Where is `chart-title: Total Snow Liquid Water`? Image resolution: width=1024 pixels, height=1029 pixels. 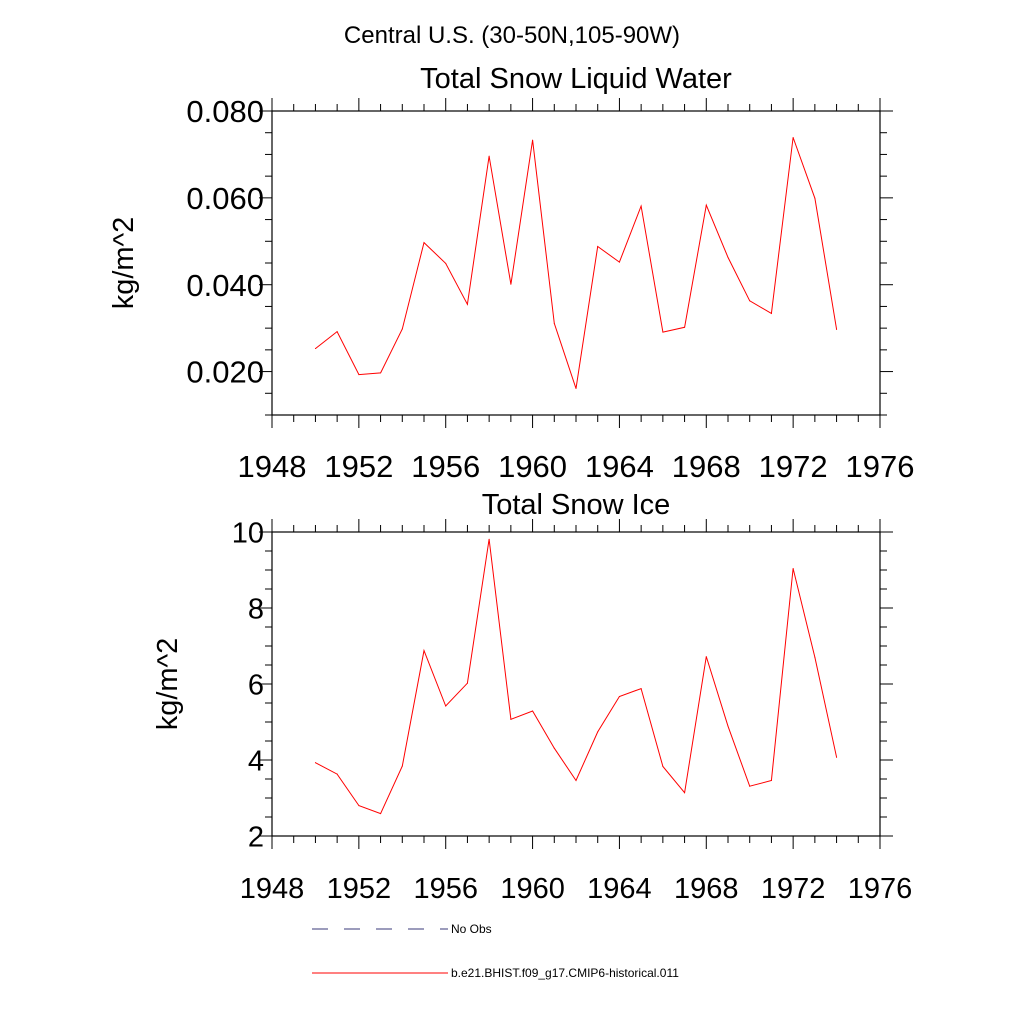
chart-title: Total Snow Liquid Water is located at coordinates (576, 79).